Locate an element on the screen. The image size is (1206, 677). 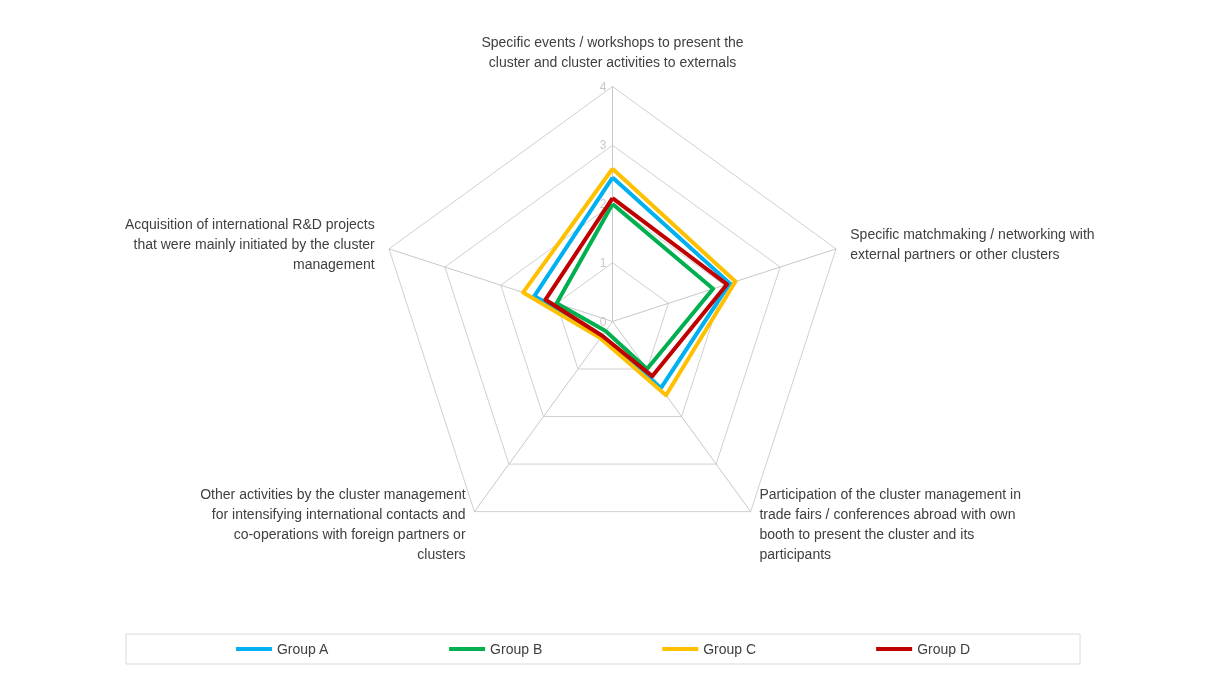
legend-label: Group B is located at coordinates (516, 649).